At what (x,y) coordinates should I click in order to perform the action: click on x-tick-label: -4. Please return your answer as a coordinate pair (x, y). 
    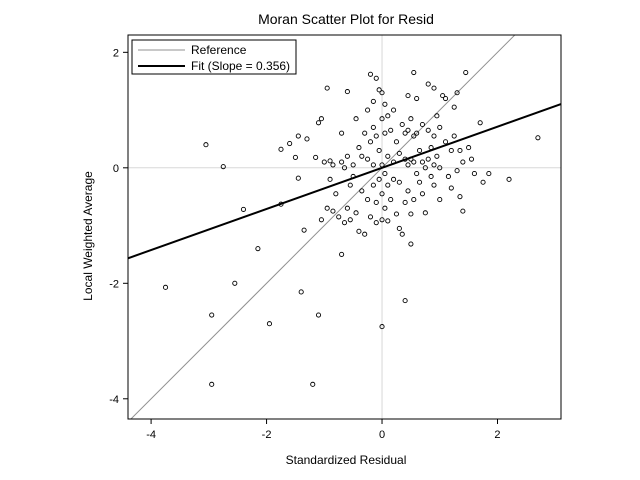
    Looking at the image, I should click on (151, 435).